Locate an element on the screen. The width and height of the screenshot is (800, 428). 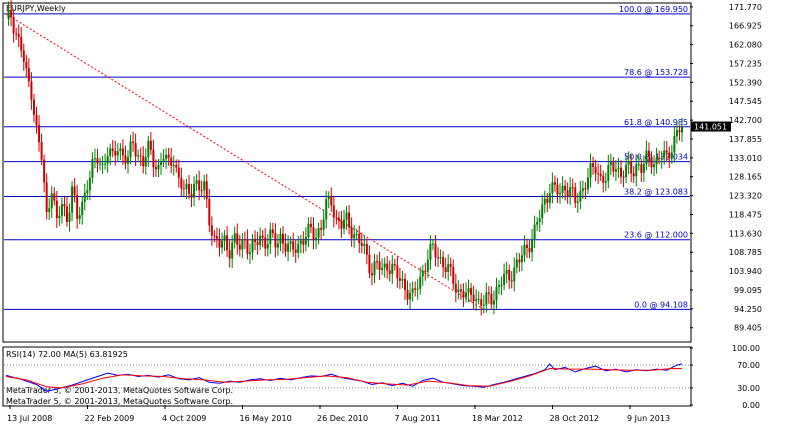
time-axis-tick-label: 22 Feb 2009 is located at coordinates (110, 418).